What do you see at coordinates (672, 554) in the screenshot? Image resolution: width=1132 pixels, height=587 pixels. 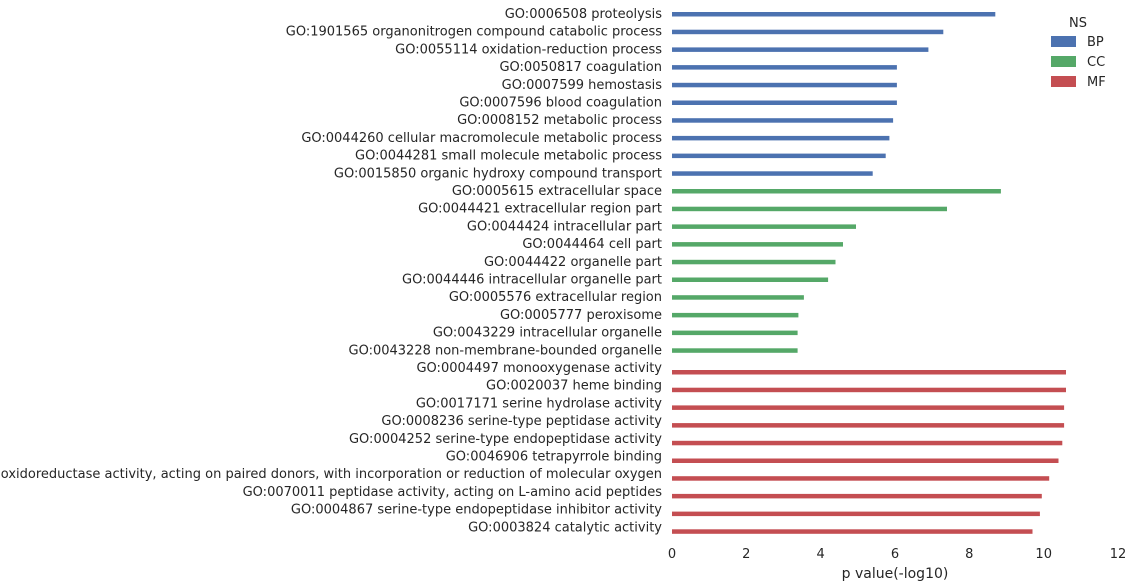 I see `x-tick-label: 0` at bounding box center [672, 554].